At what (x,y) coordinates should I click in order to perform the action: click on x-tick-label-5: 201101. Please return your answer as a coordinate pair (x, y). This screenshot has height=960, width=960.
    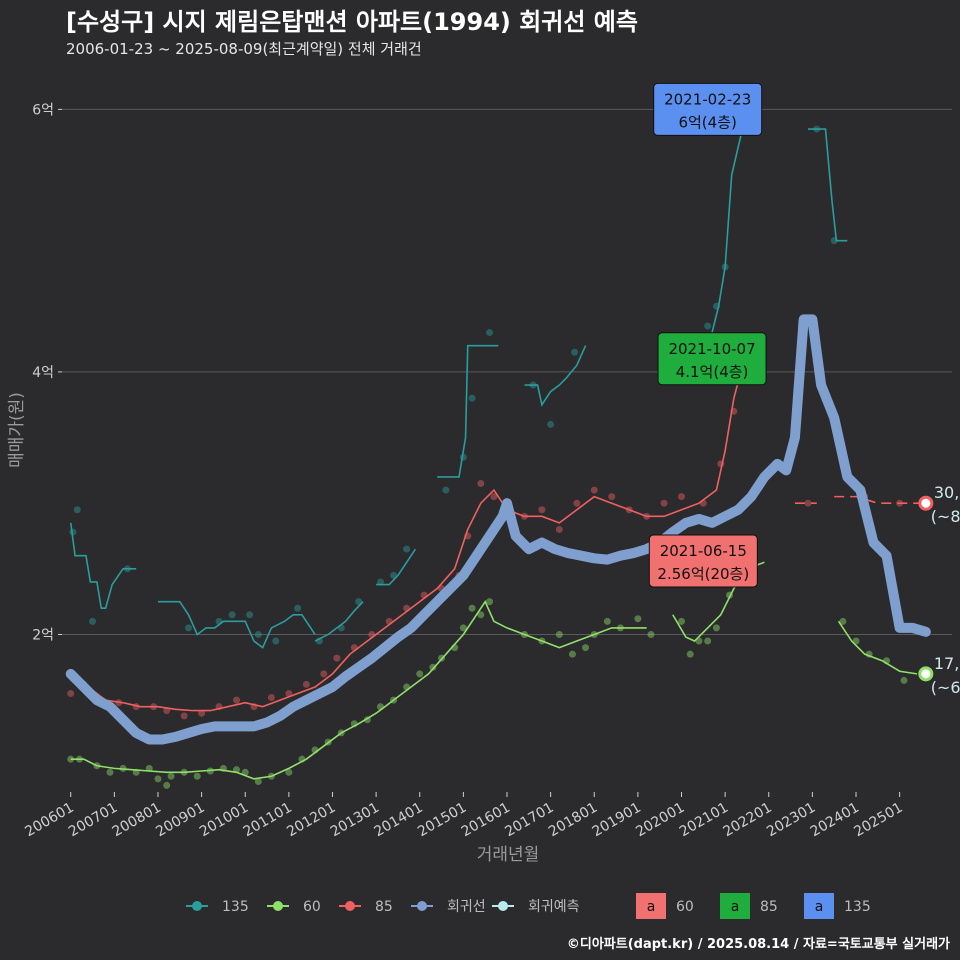
    Looking at the image, I should click on (268, 820).